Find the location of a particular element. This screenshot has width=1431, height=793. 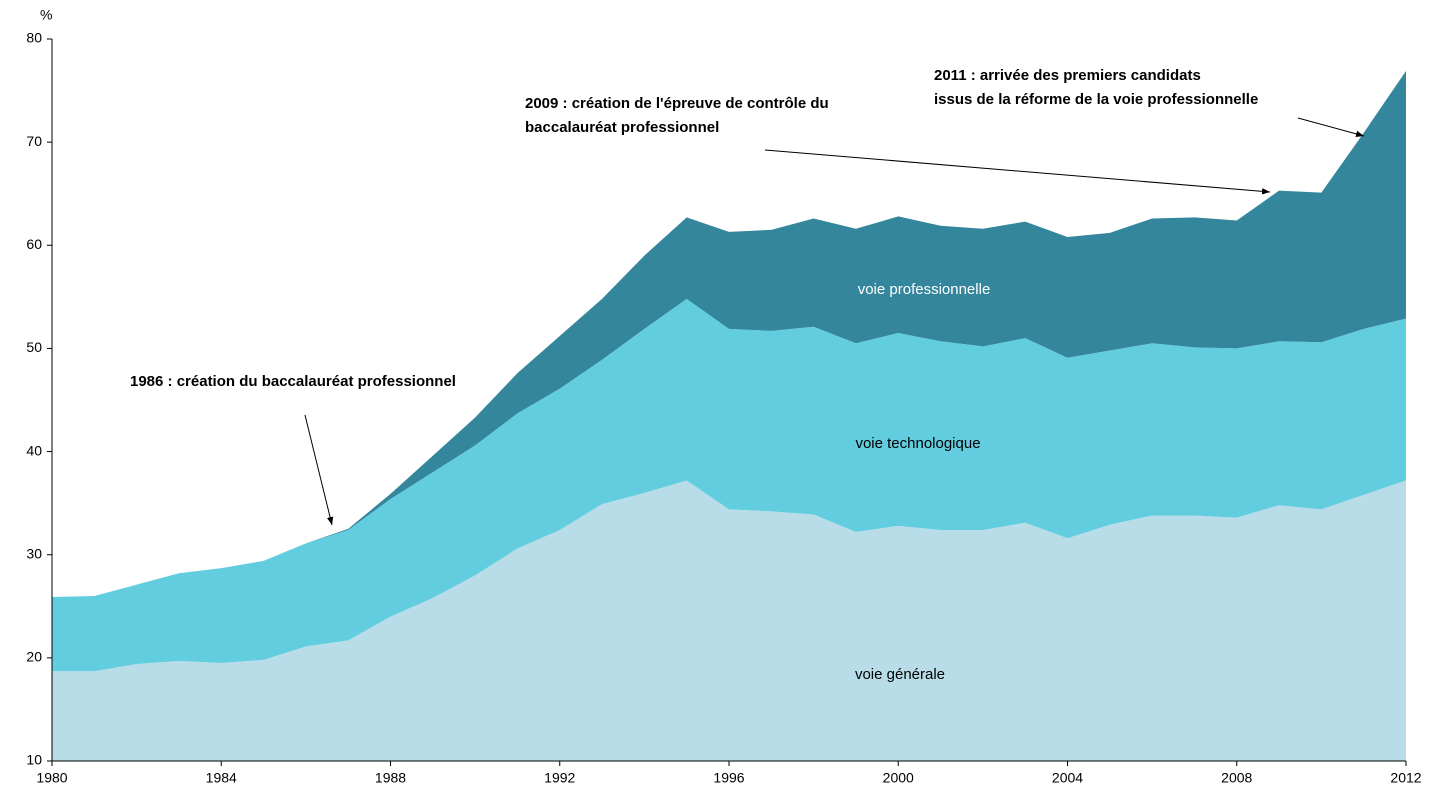

annotation: baccalauréat professionnel is located at coordinates (622, 127).